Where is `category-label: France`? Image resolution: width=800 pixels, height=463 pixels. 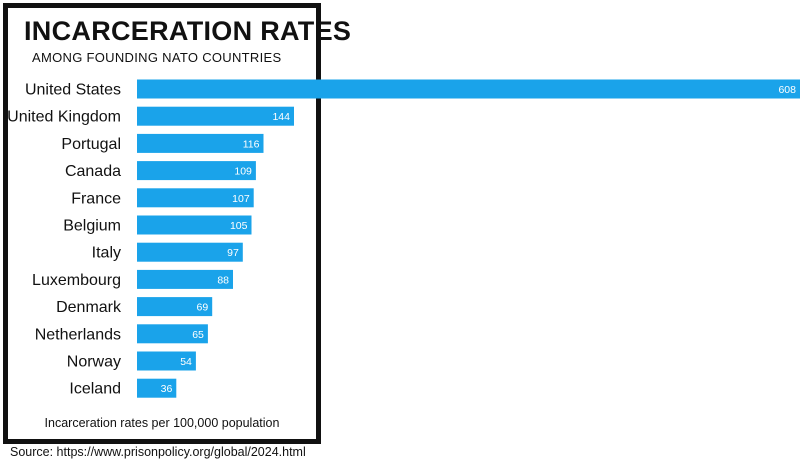 category-label: France is located at coordinates (96, 198).